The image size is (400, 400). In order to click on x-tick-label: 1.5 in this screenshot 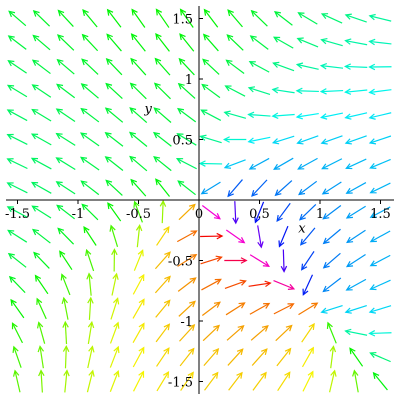, I will do `click(380, 214)`.